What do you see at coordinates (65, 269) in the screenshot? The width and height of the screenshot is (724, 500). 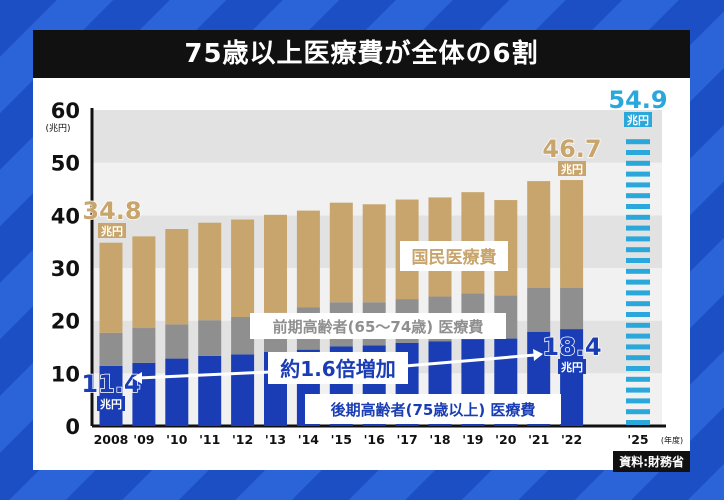 I see `y-tick-label: 30` at bounding box center [65, 269].